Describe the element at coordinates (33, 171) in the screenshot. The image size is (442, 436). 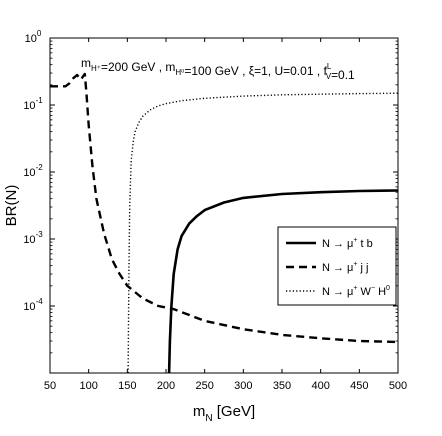
I see `y-tick-label: 10⁻²` at that location.